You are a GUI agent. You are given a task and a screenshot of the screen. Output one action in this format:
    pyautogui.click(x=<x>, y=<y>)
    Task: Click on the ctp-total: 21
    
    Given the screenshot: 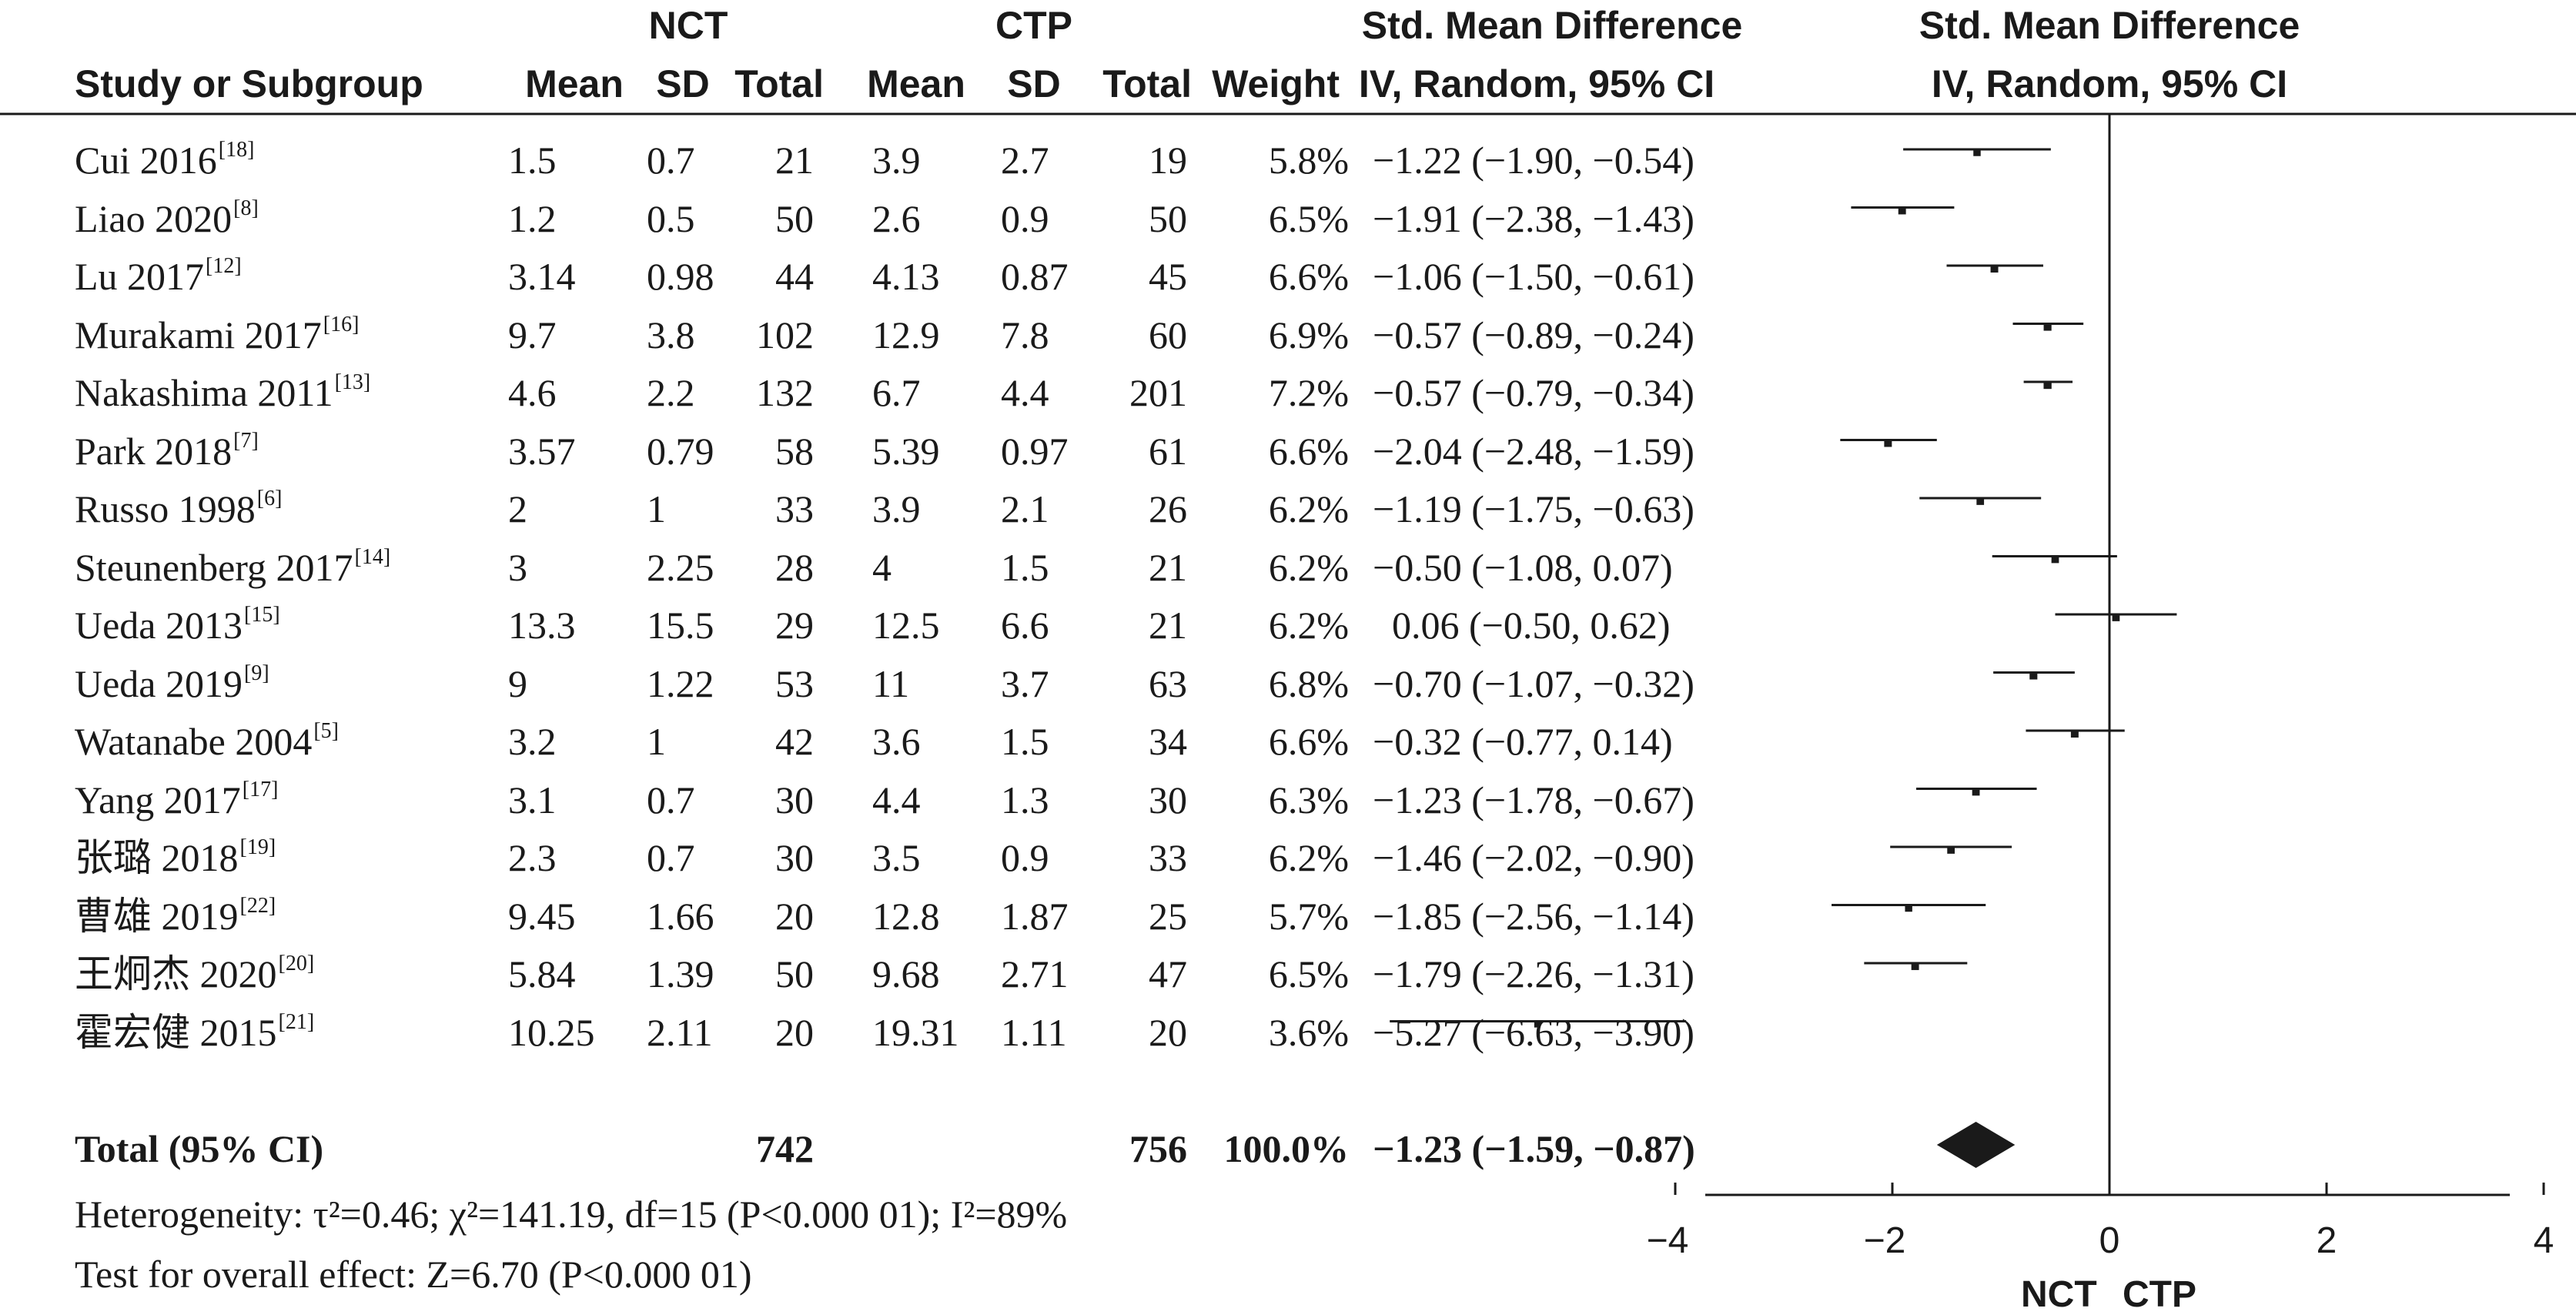 What is the action you would take?
    pyautogui.click(x=1168, y=567)
    